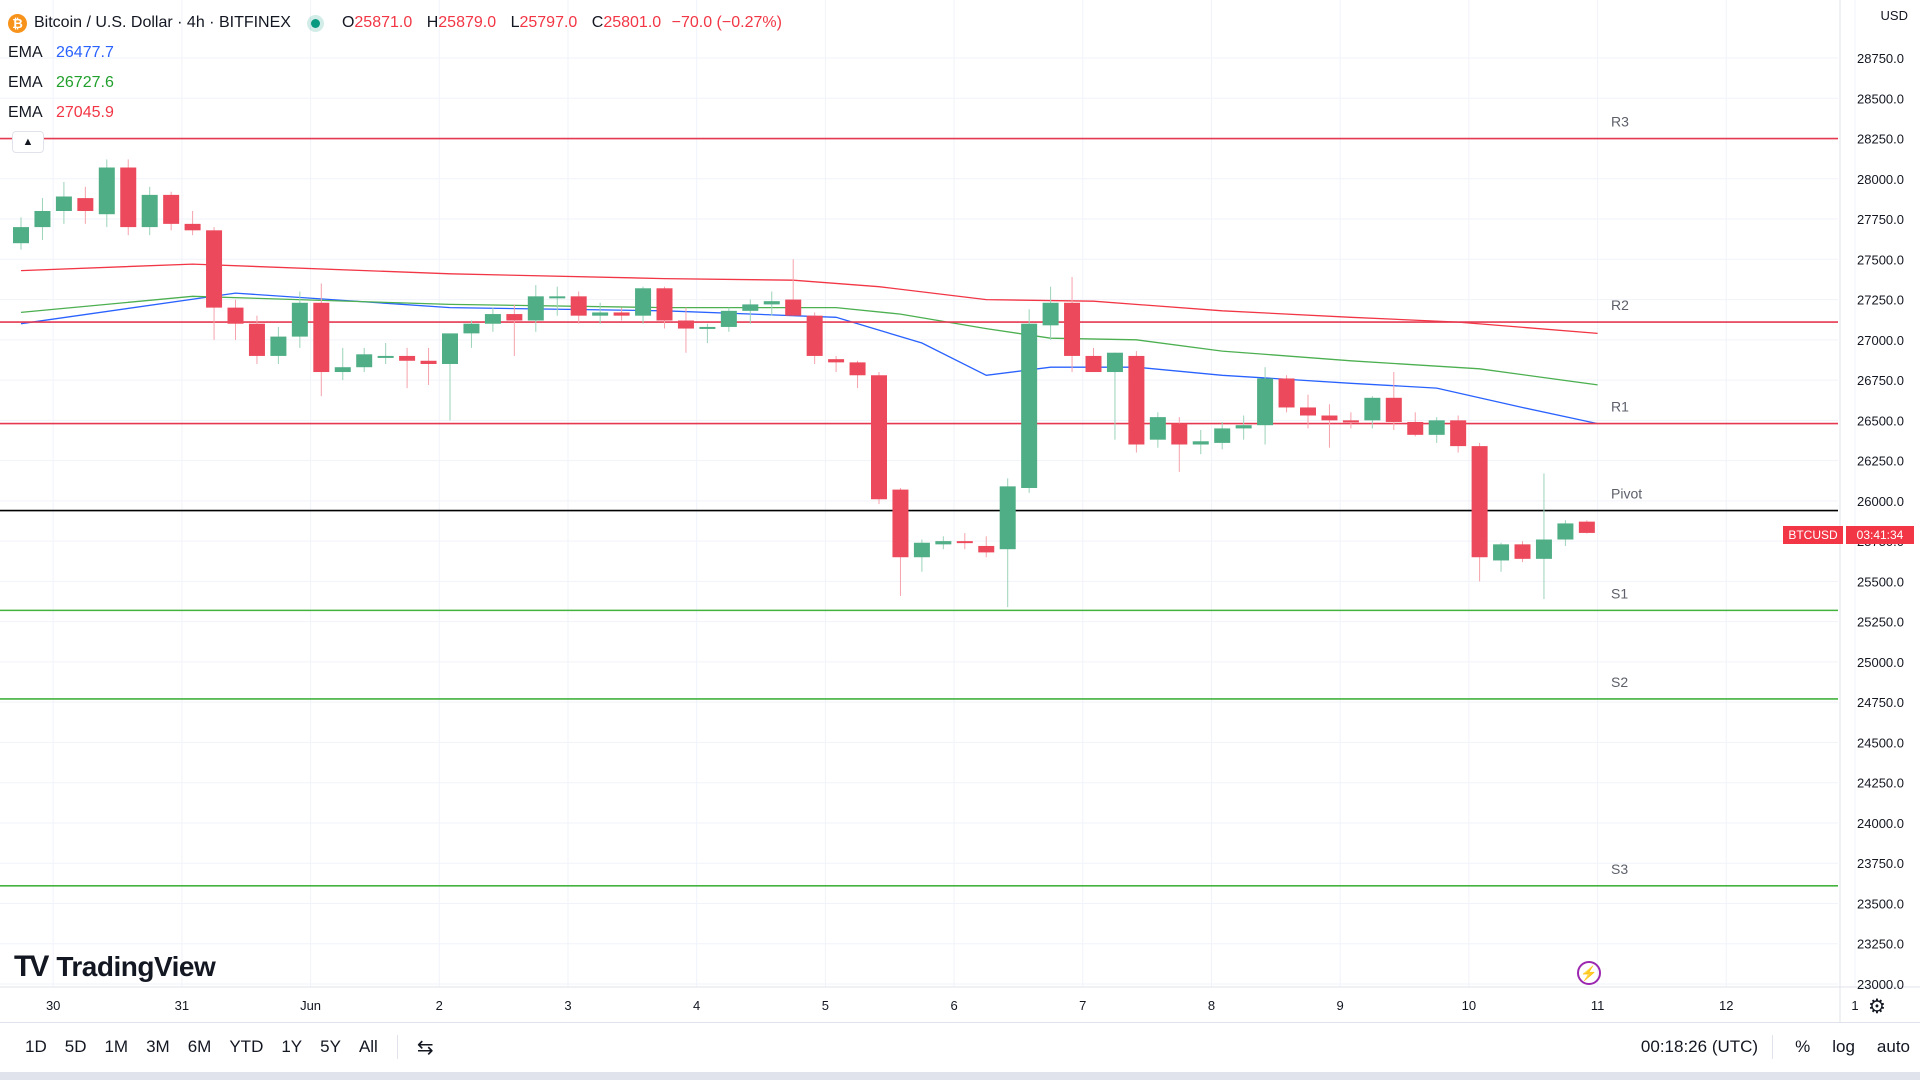  I want to click on time-tick-label: 11, so click(1598, 1005).